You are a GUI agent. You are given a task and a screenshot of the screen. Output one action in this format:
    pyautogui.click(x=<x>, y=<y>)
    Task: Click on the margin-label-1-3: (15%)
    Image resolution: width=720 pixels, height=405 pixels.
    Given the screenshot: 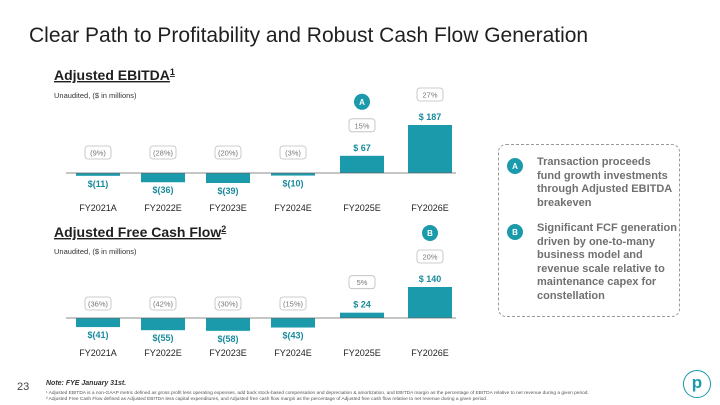 What is the action you would take?
    pyautogui.click(x=293, y=304)
    